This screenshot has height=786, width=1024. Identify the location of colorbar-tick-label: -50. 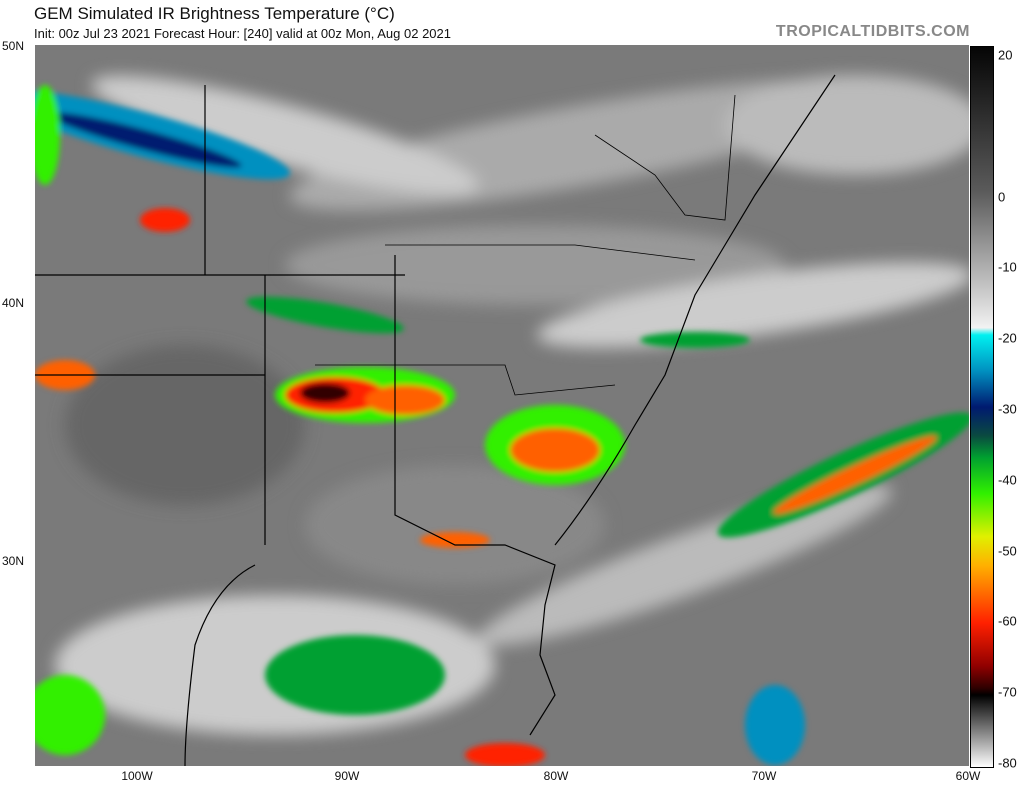
(1007, 551).